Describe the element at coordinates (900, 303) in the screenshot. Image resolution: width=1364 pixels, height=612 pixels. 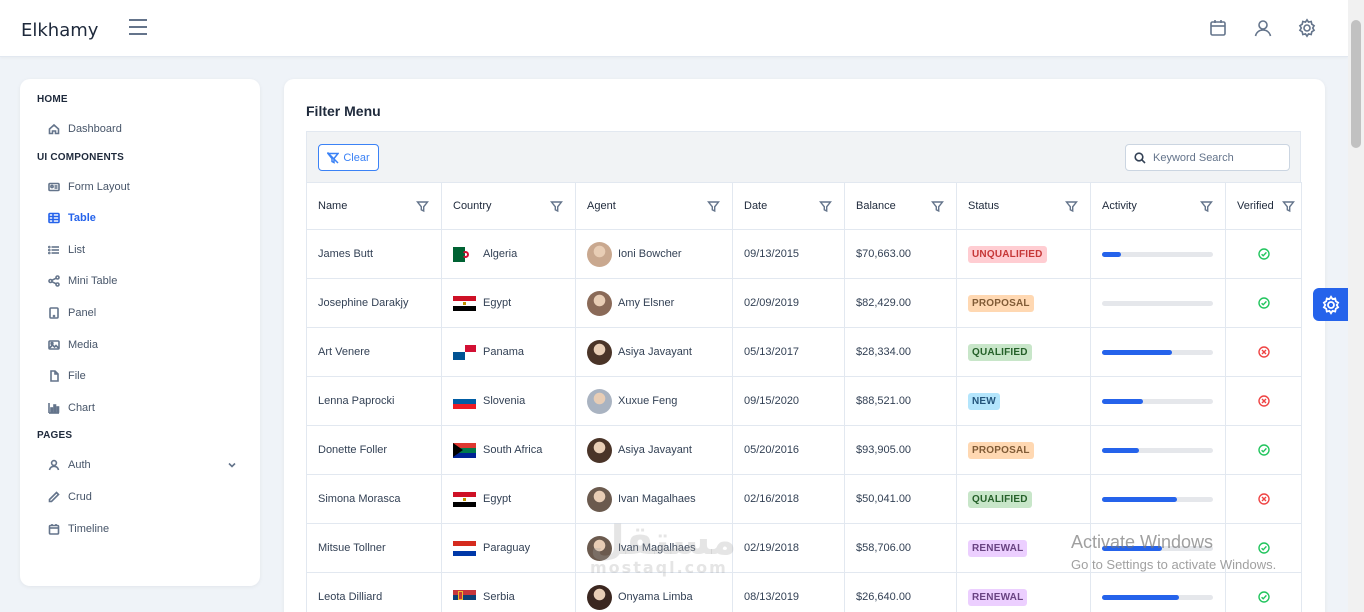
I see `cell-balance: $82,429.00` at that location.